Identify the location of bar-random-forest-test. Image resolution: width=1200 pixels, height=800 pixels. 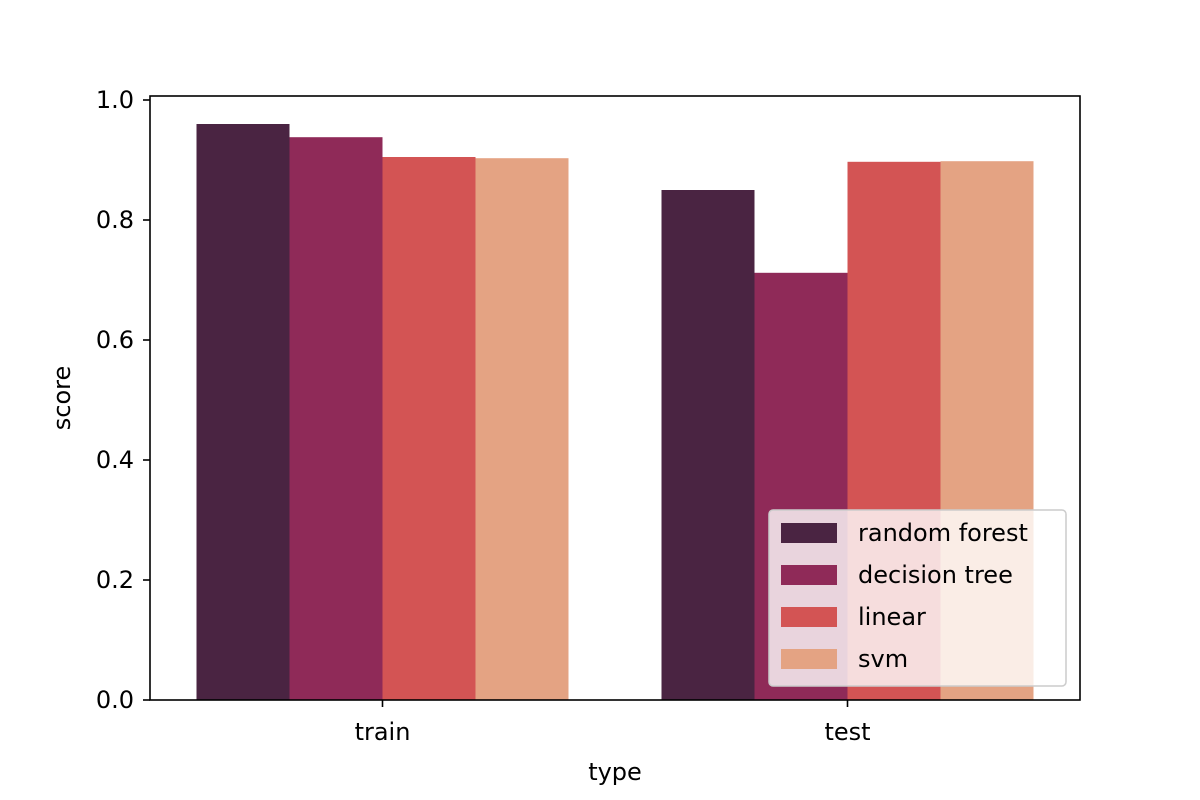
(708, 445).